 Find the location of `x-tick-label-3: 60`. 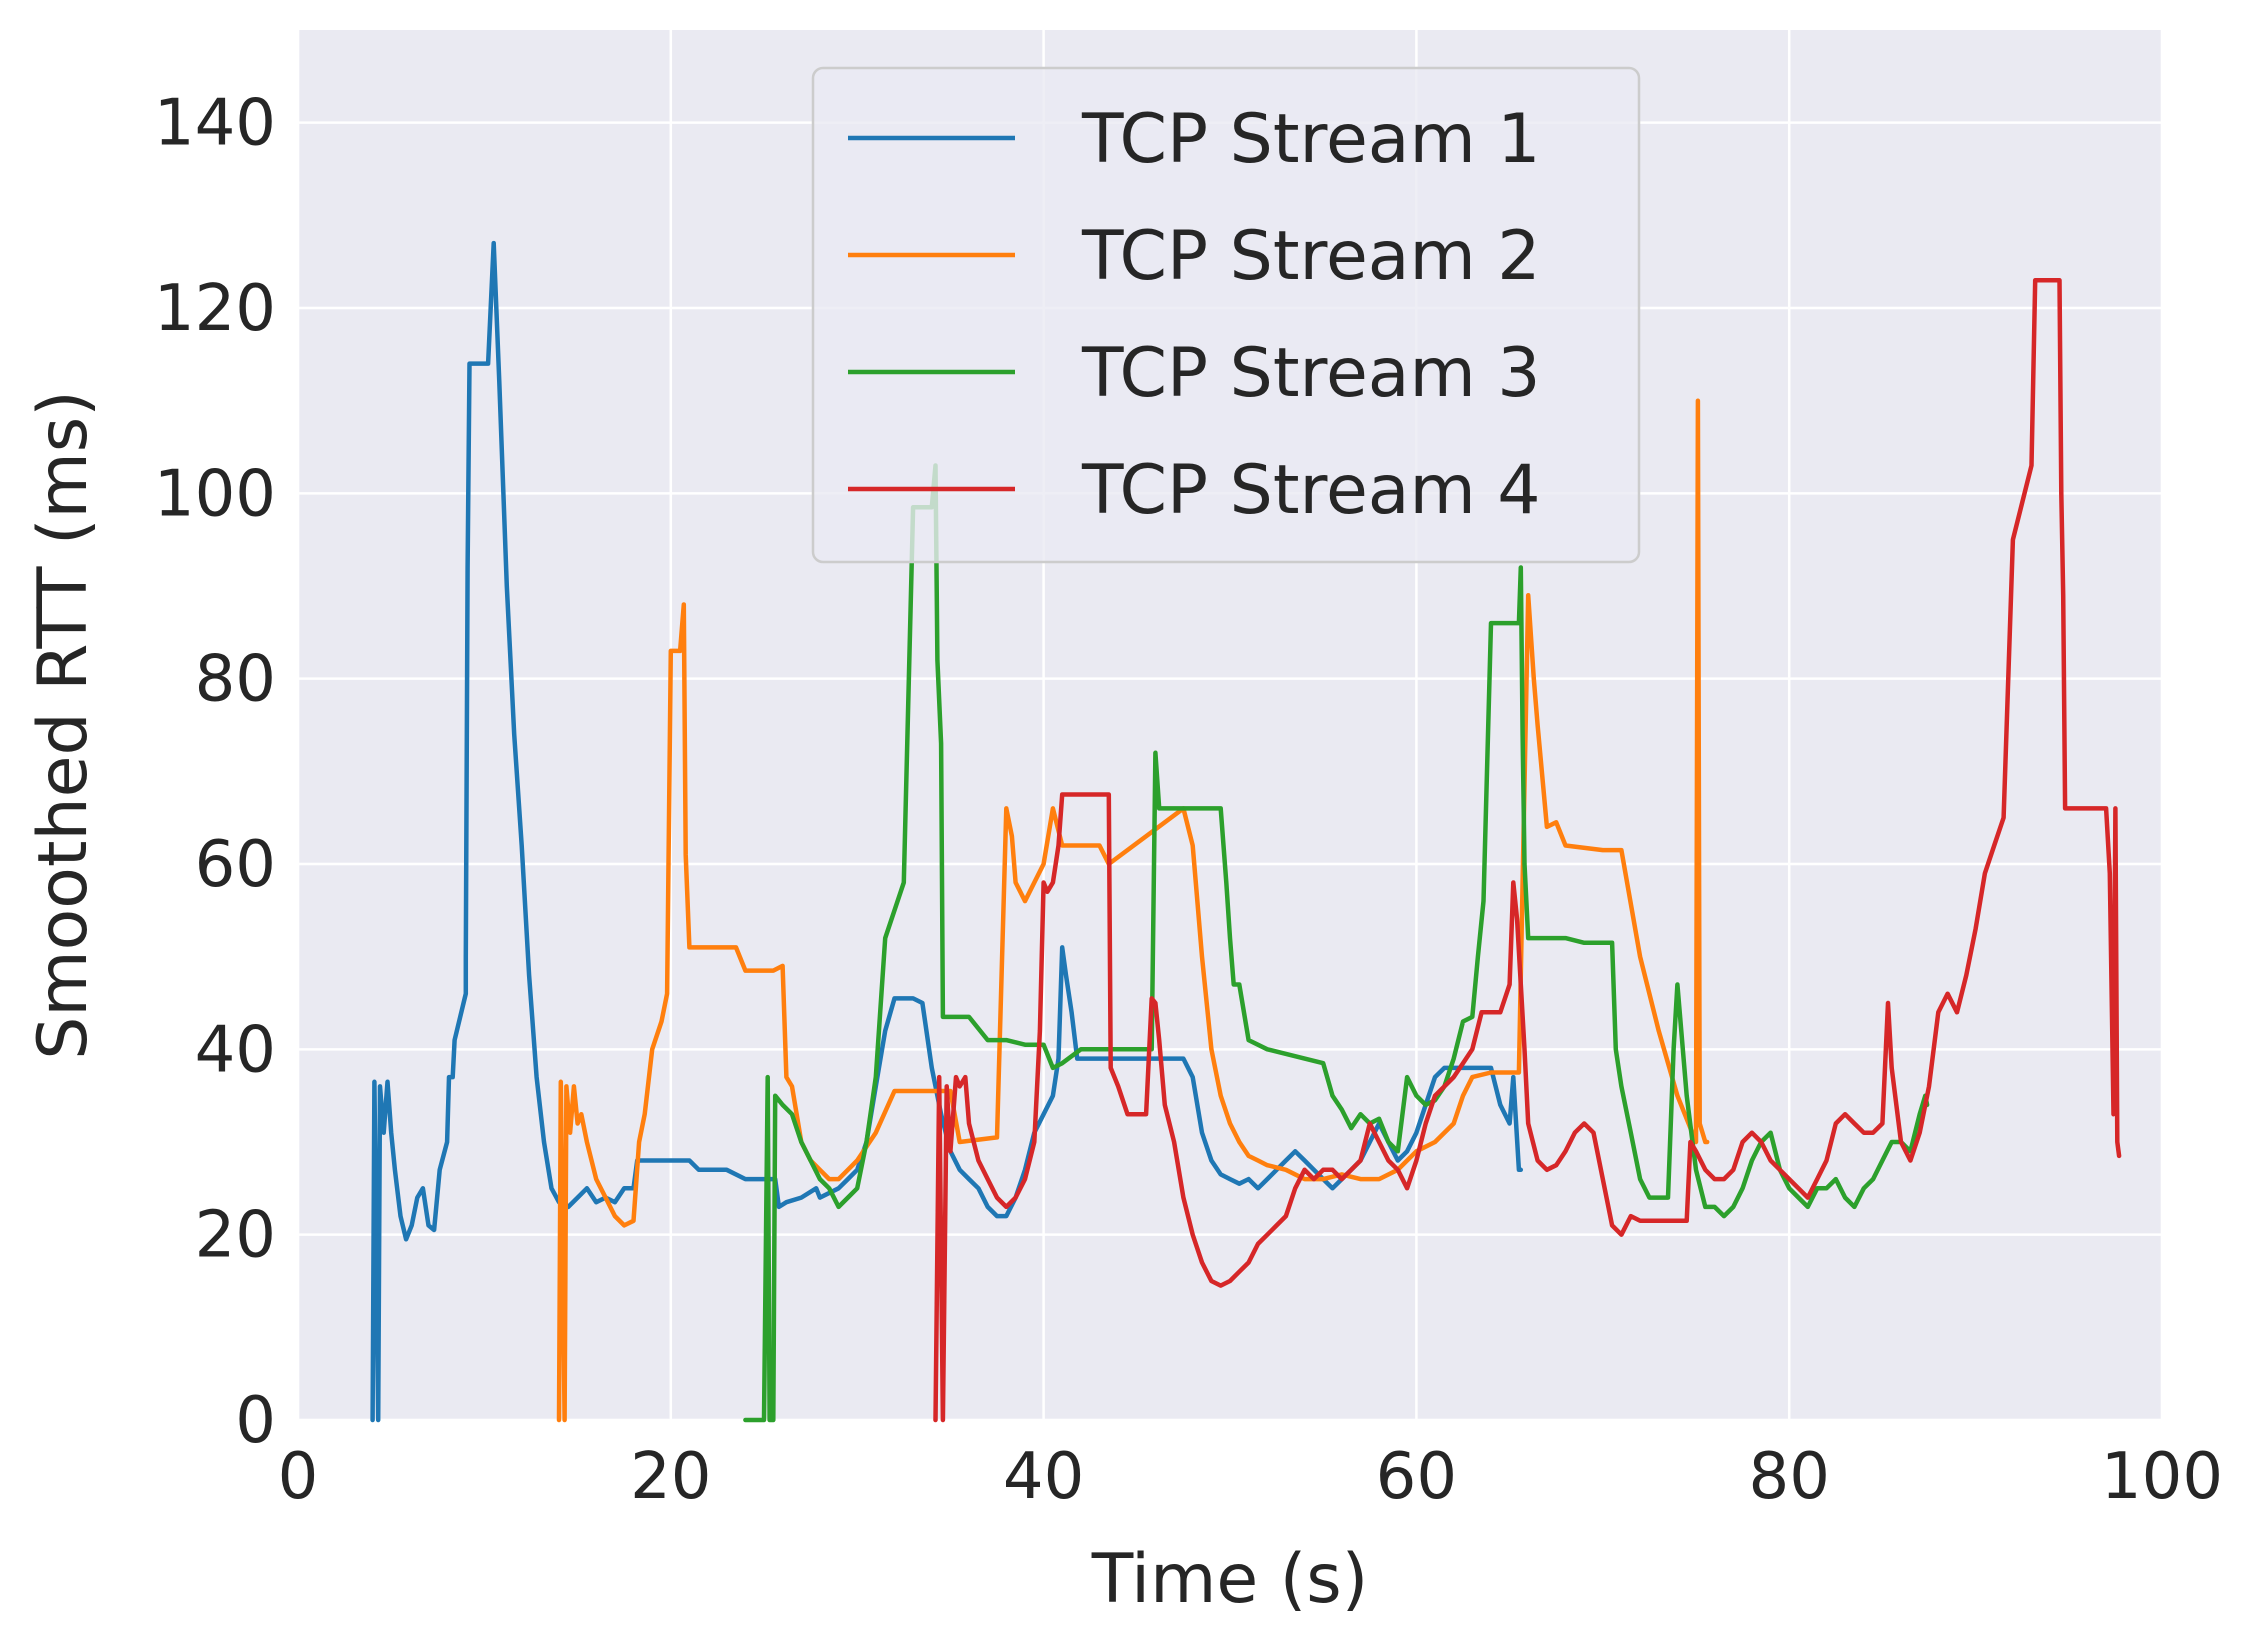

x-tick-label-3: 60 is located at coordinates (1416, 1477).